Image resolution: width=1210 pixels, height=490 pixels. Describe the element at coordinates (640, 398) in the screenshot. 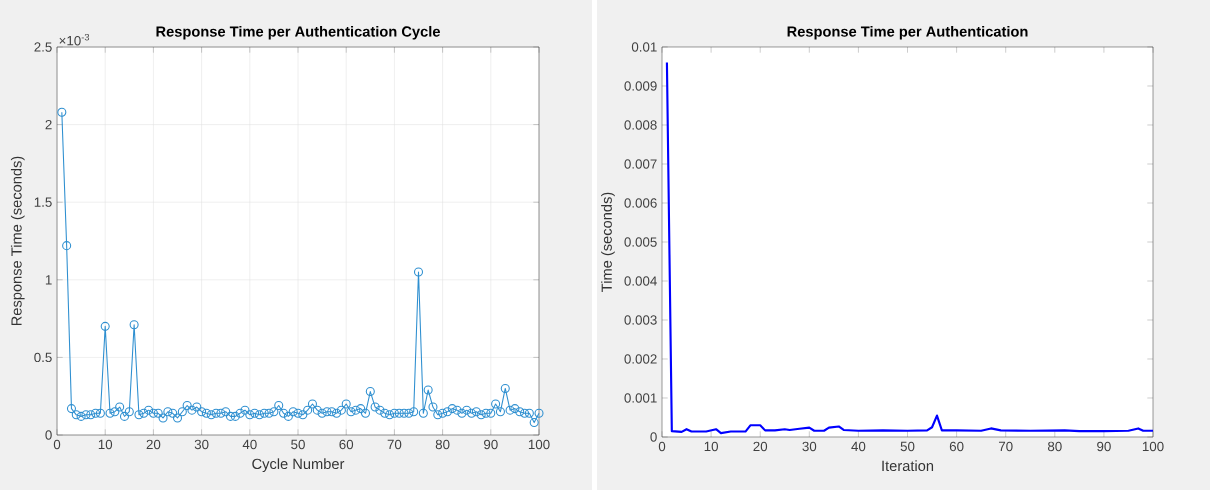

I see `y-tick-label: 0.001` at that location.